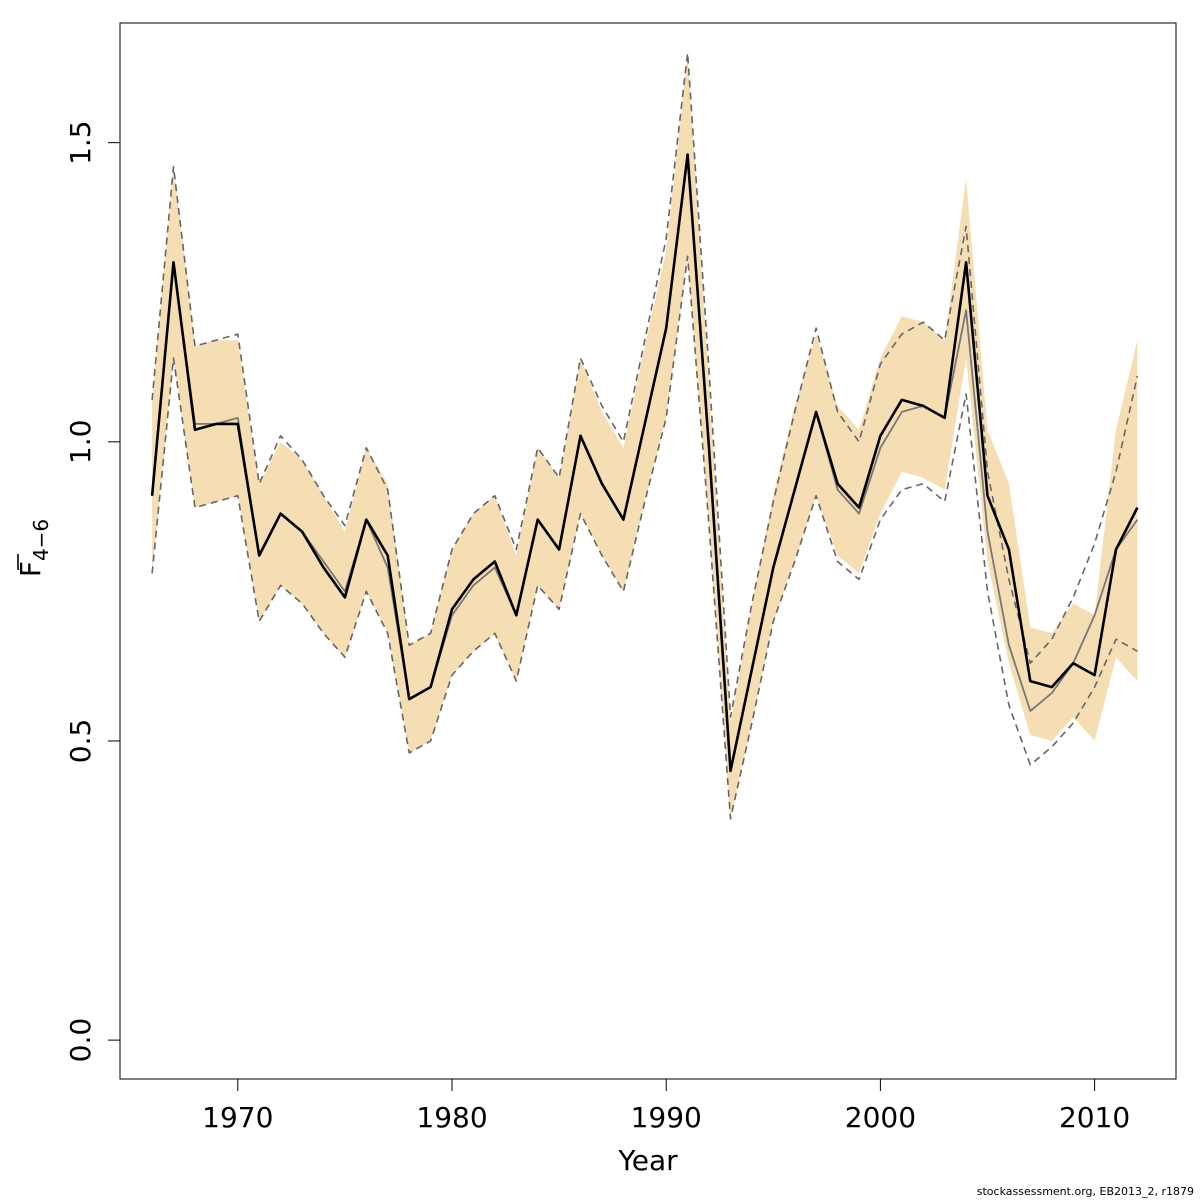 This screenshot has height=1200, width=1200. Describe the element at coordinates (666, 1117) in the screenshot. I see `x-tick-label: 1990` at that location.